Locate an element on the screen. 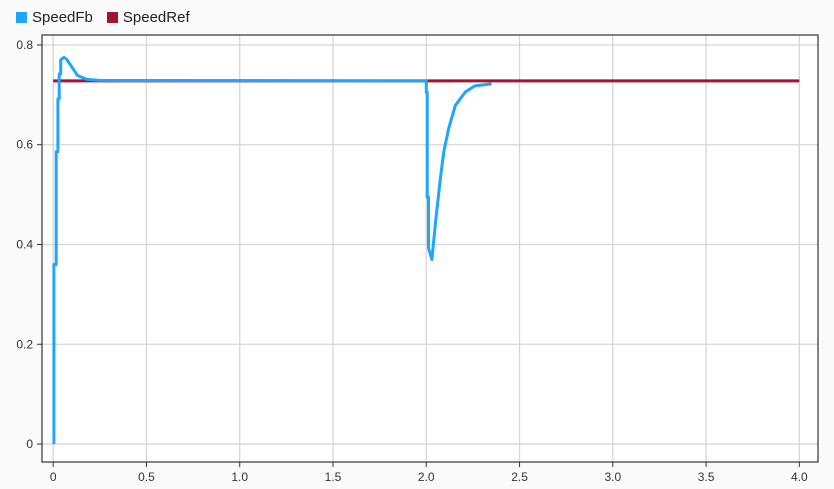  x-tick-label: 3.0 is located at coordinates (612, 477).